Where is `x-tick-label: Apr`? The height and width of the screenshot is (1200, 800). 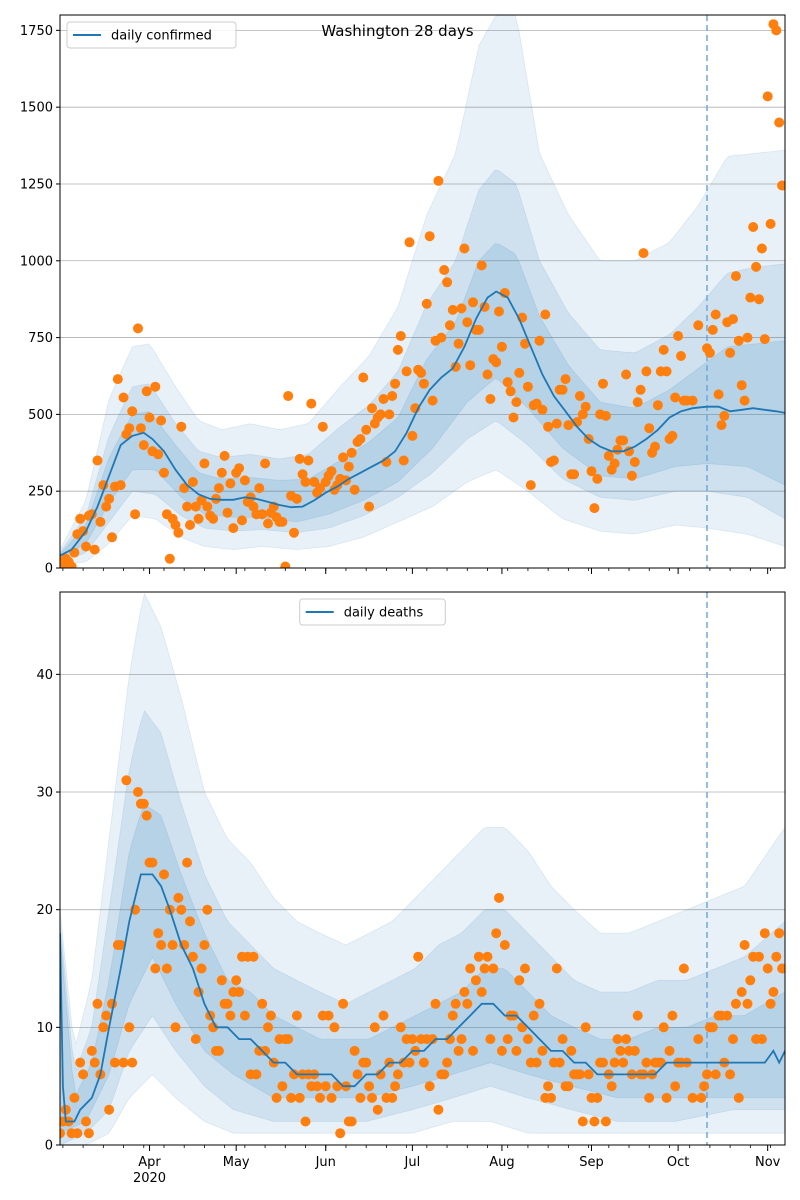 x-tick-label: Apr is located at coordinates (149, 1162).